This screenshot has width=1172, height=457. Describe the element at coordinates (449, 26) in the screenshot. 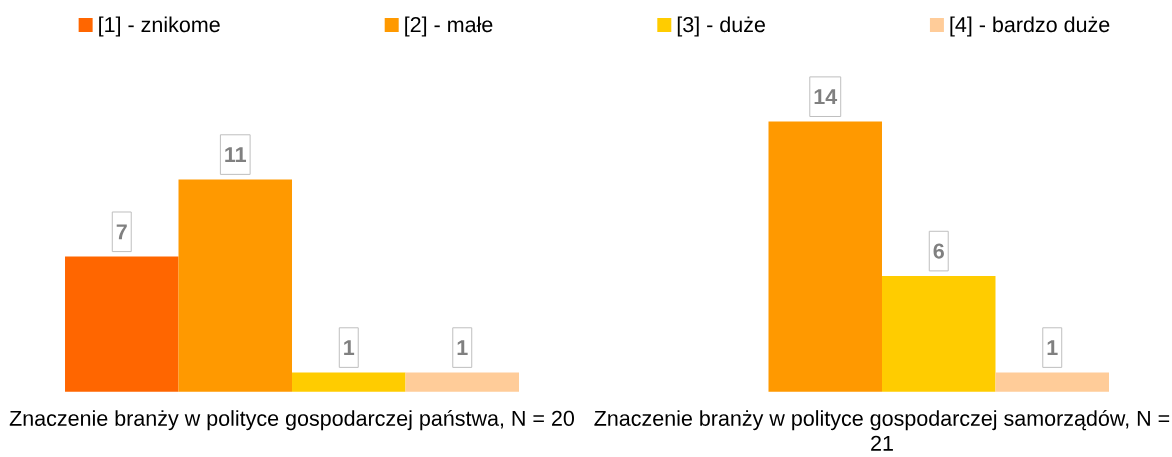

I see `legend-label: [2] - małe` at that location.